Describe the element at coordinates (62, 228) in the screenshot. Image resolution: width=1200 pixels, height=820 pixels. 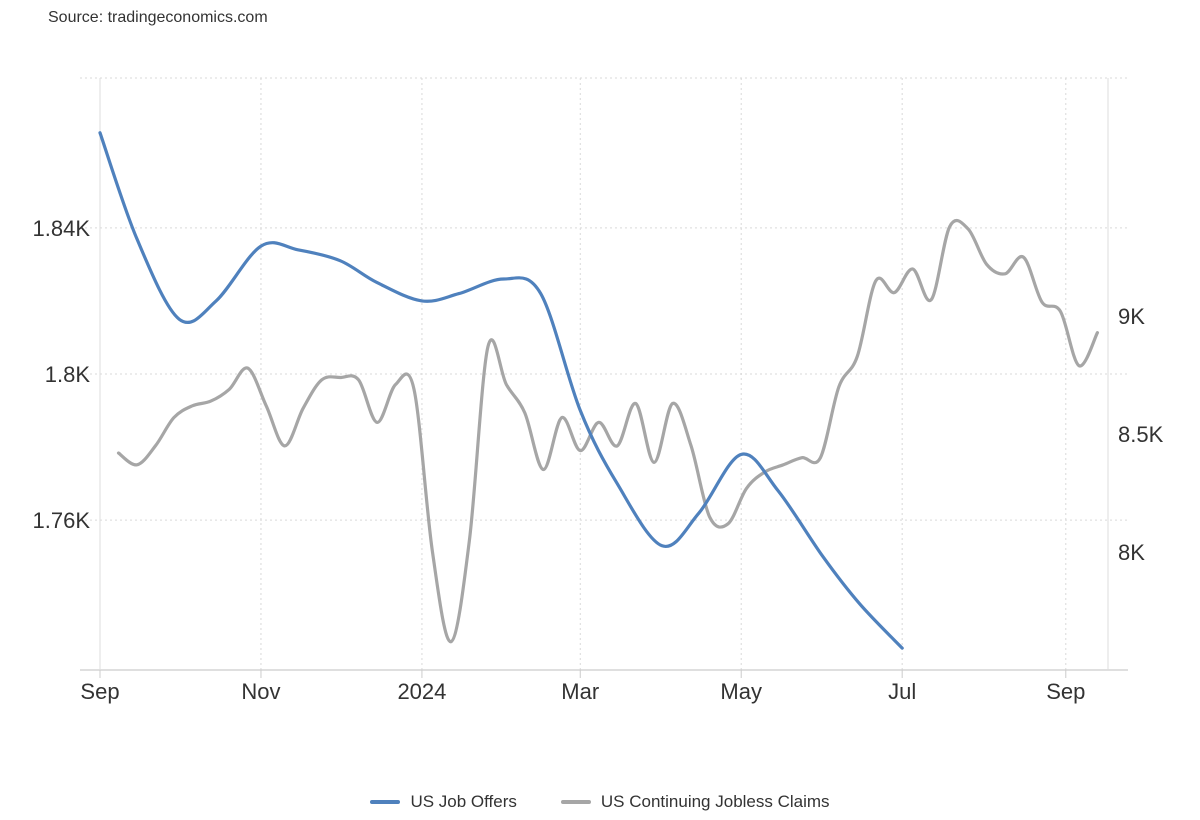
I see `y-left-tick-label: 1.84K` at that location.